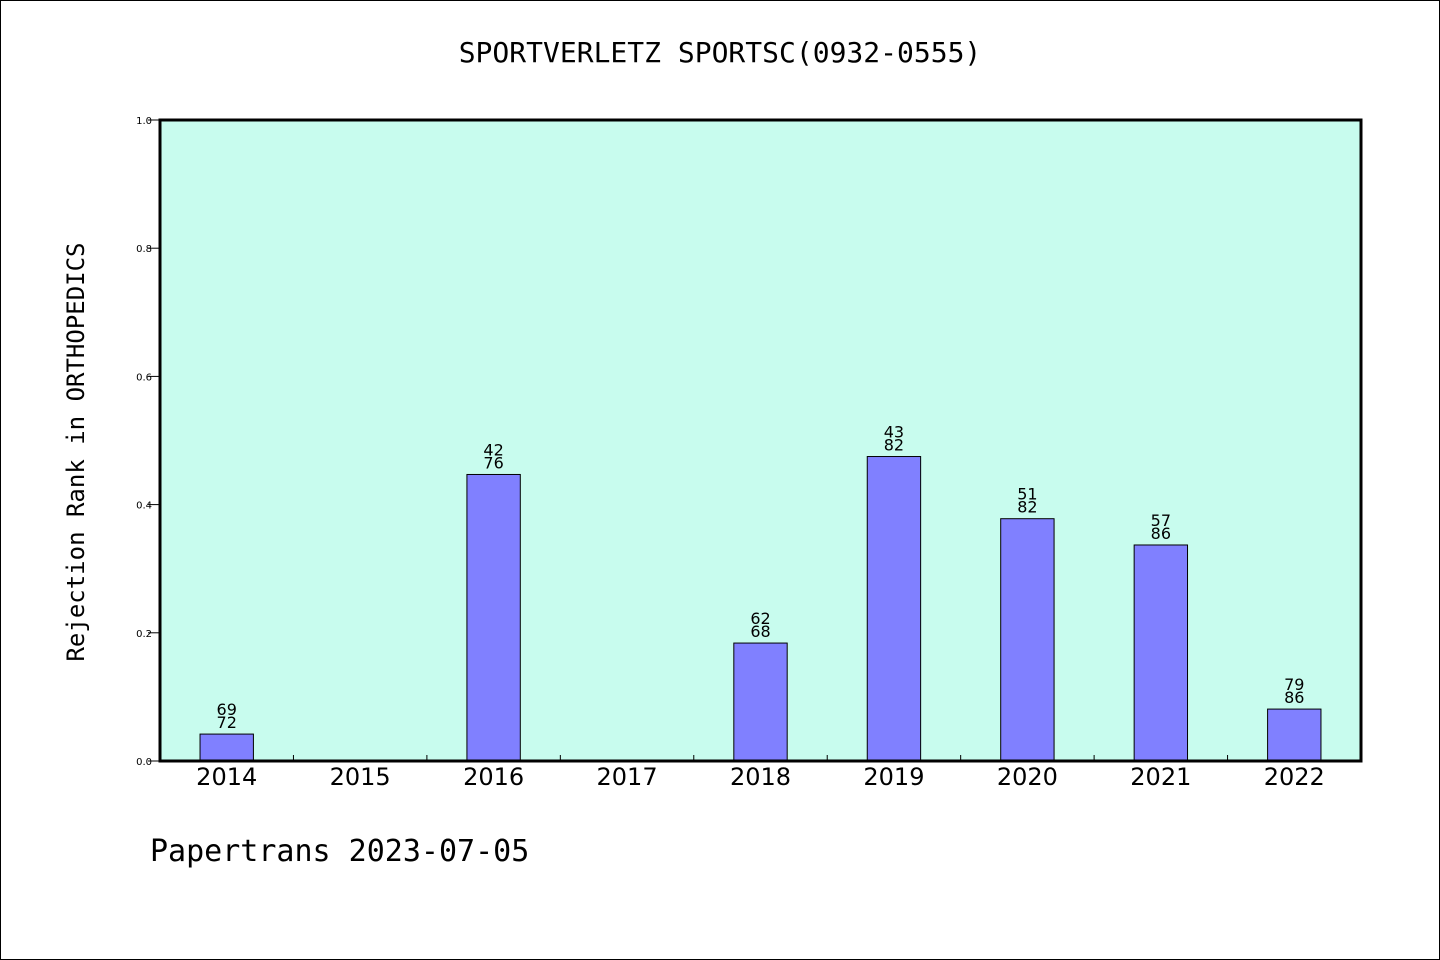 Image resolution: width=1440 pixels, height=960 pixels. What do you see at coordinates (1294, 697) in the screenshot?
I see `bar-label-bottom-2022: 86` at bounding box center [1294, 697].